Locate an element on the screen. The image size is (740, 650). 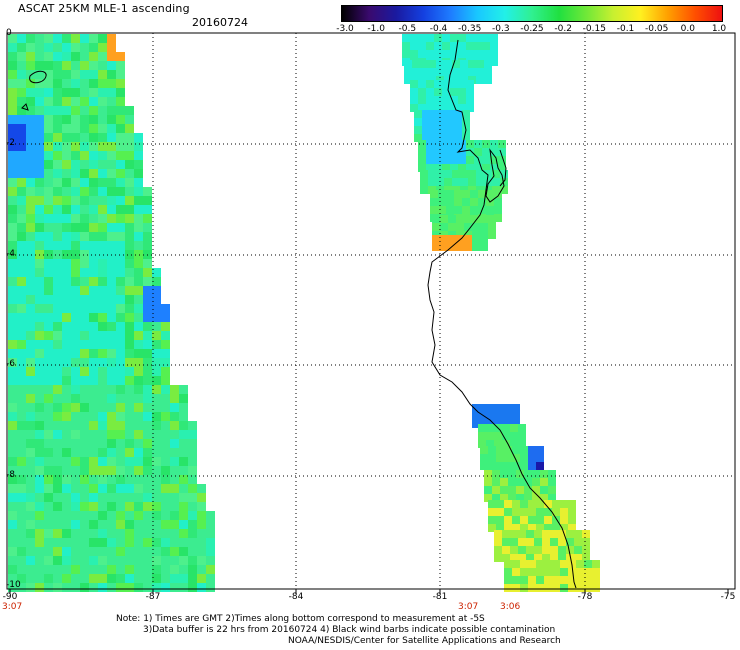
colorbar-tick-label: -0.25 is located at coordinates (532, 29).